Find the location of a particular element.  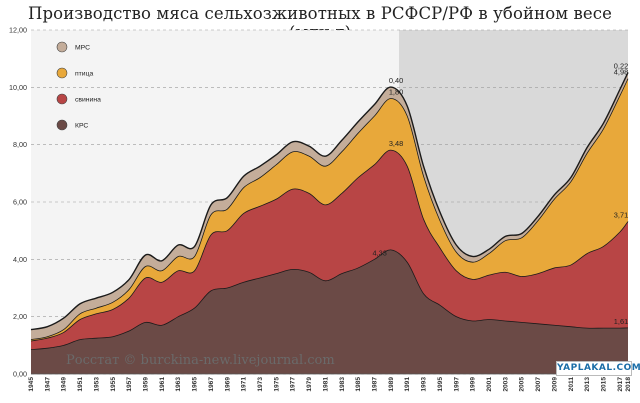

x-tick-label: 2009 is located at coordinates (554, 384).